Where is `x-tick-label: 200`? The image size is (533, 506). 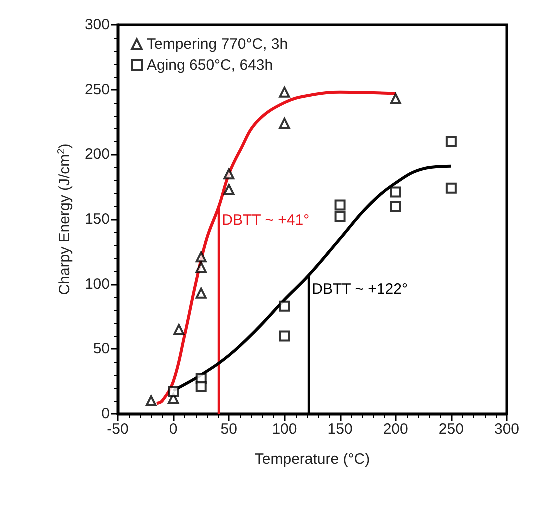 x-tick-label: 200 is located at coordinates (395, 429).